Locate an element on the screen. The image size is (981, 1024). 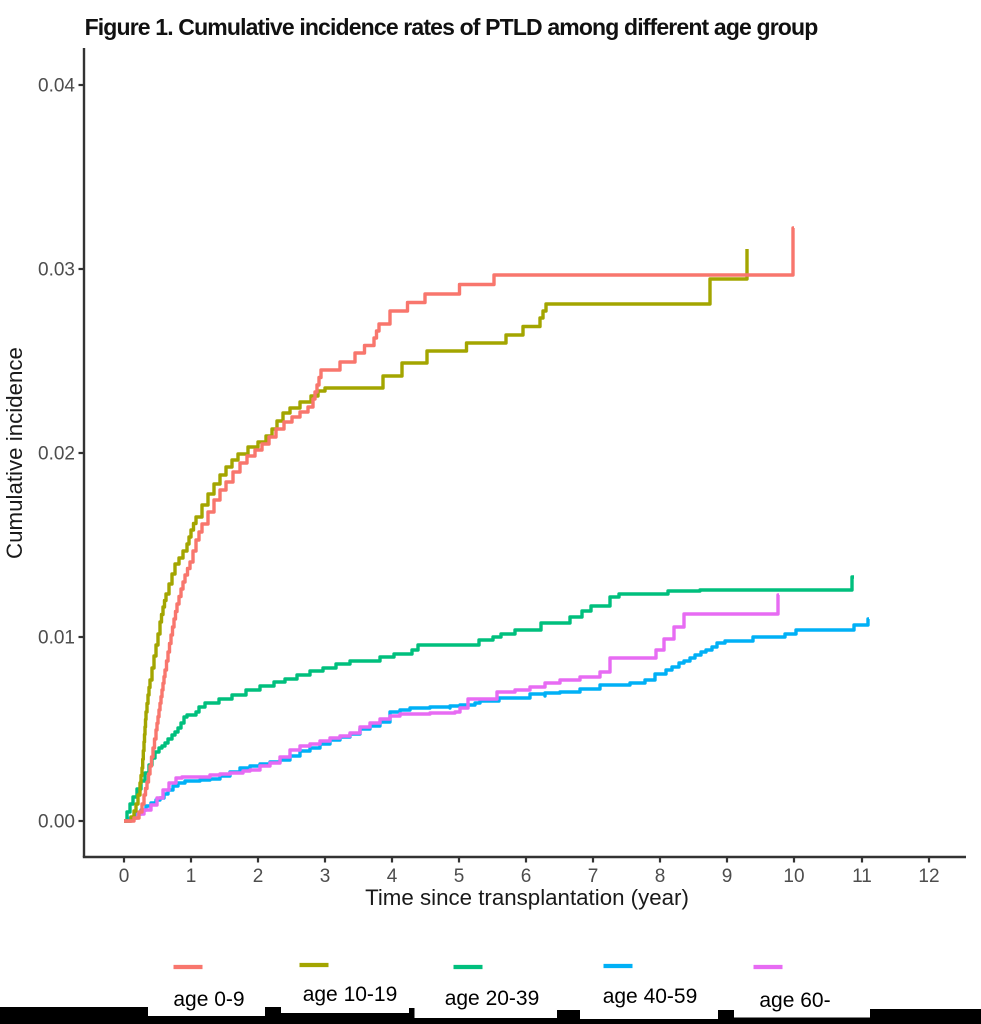
svg-text: age 0-9 is located at coordinates (208, 999).